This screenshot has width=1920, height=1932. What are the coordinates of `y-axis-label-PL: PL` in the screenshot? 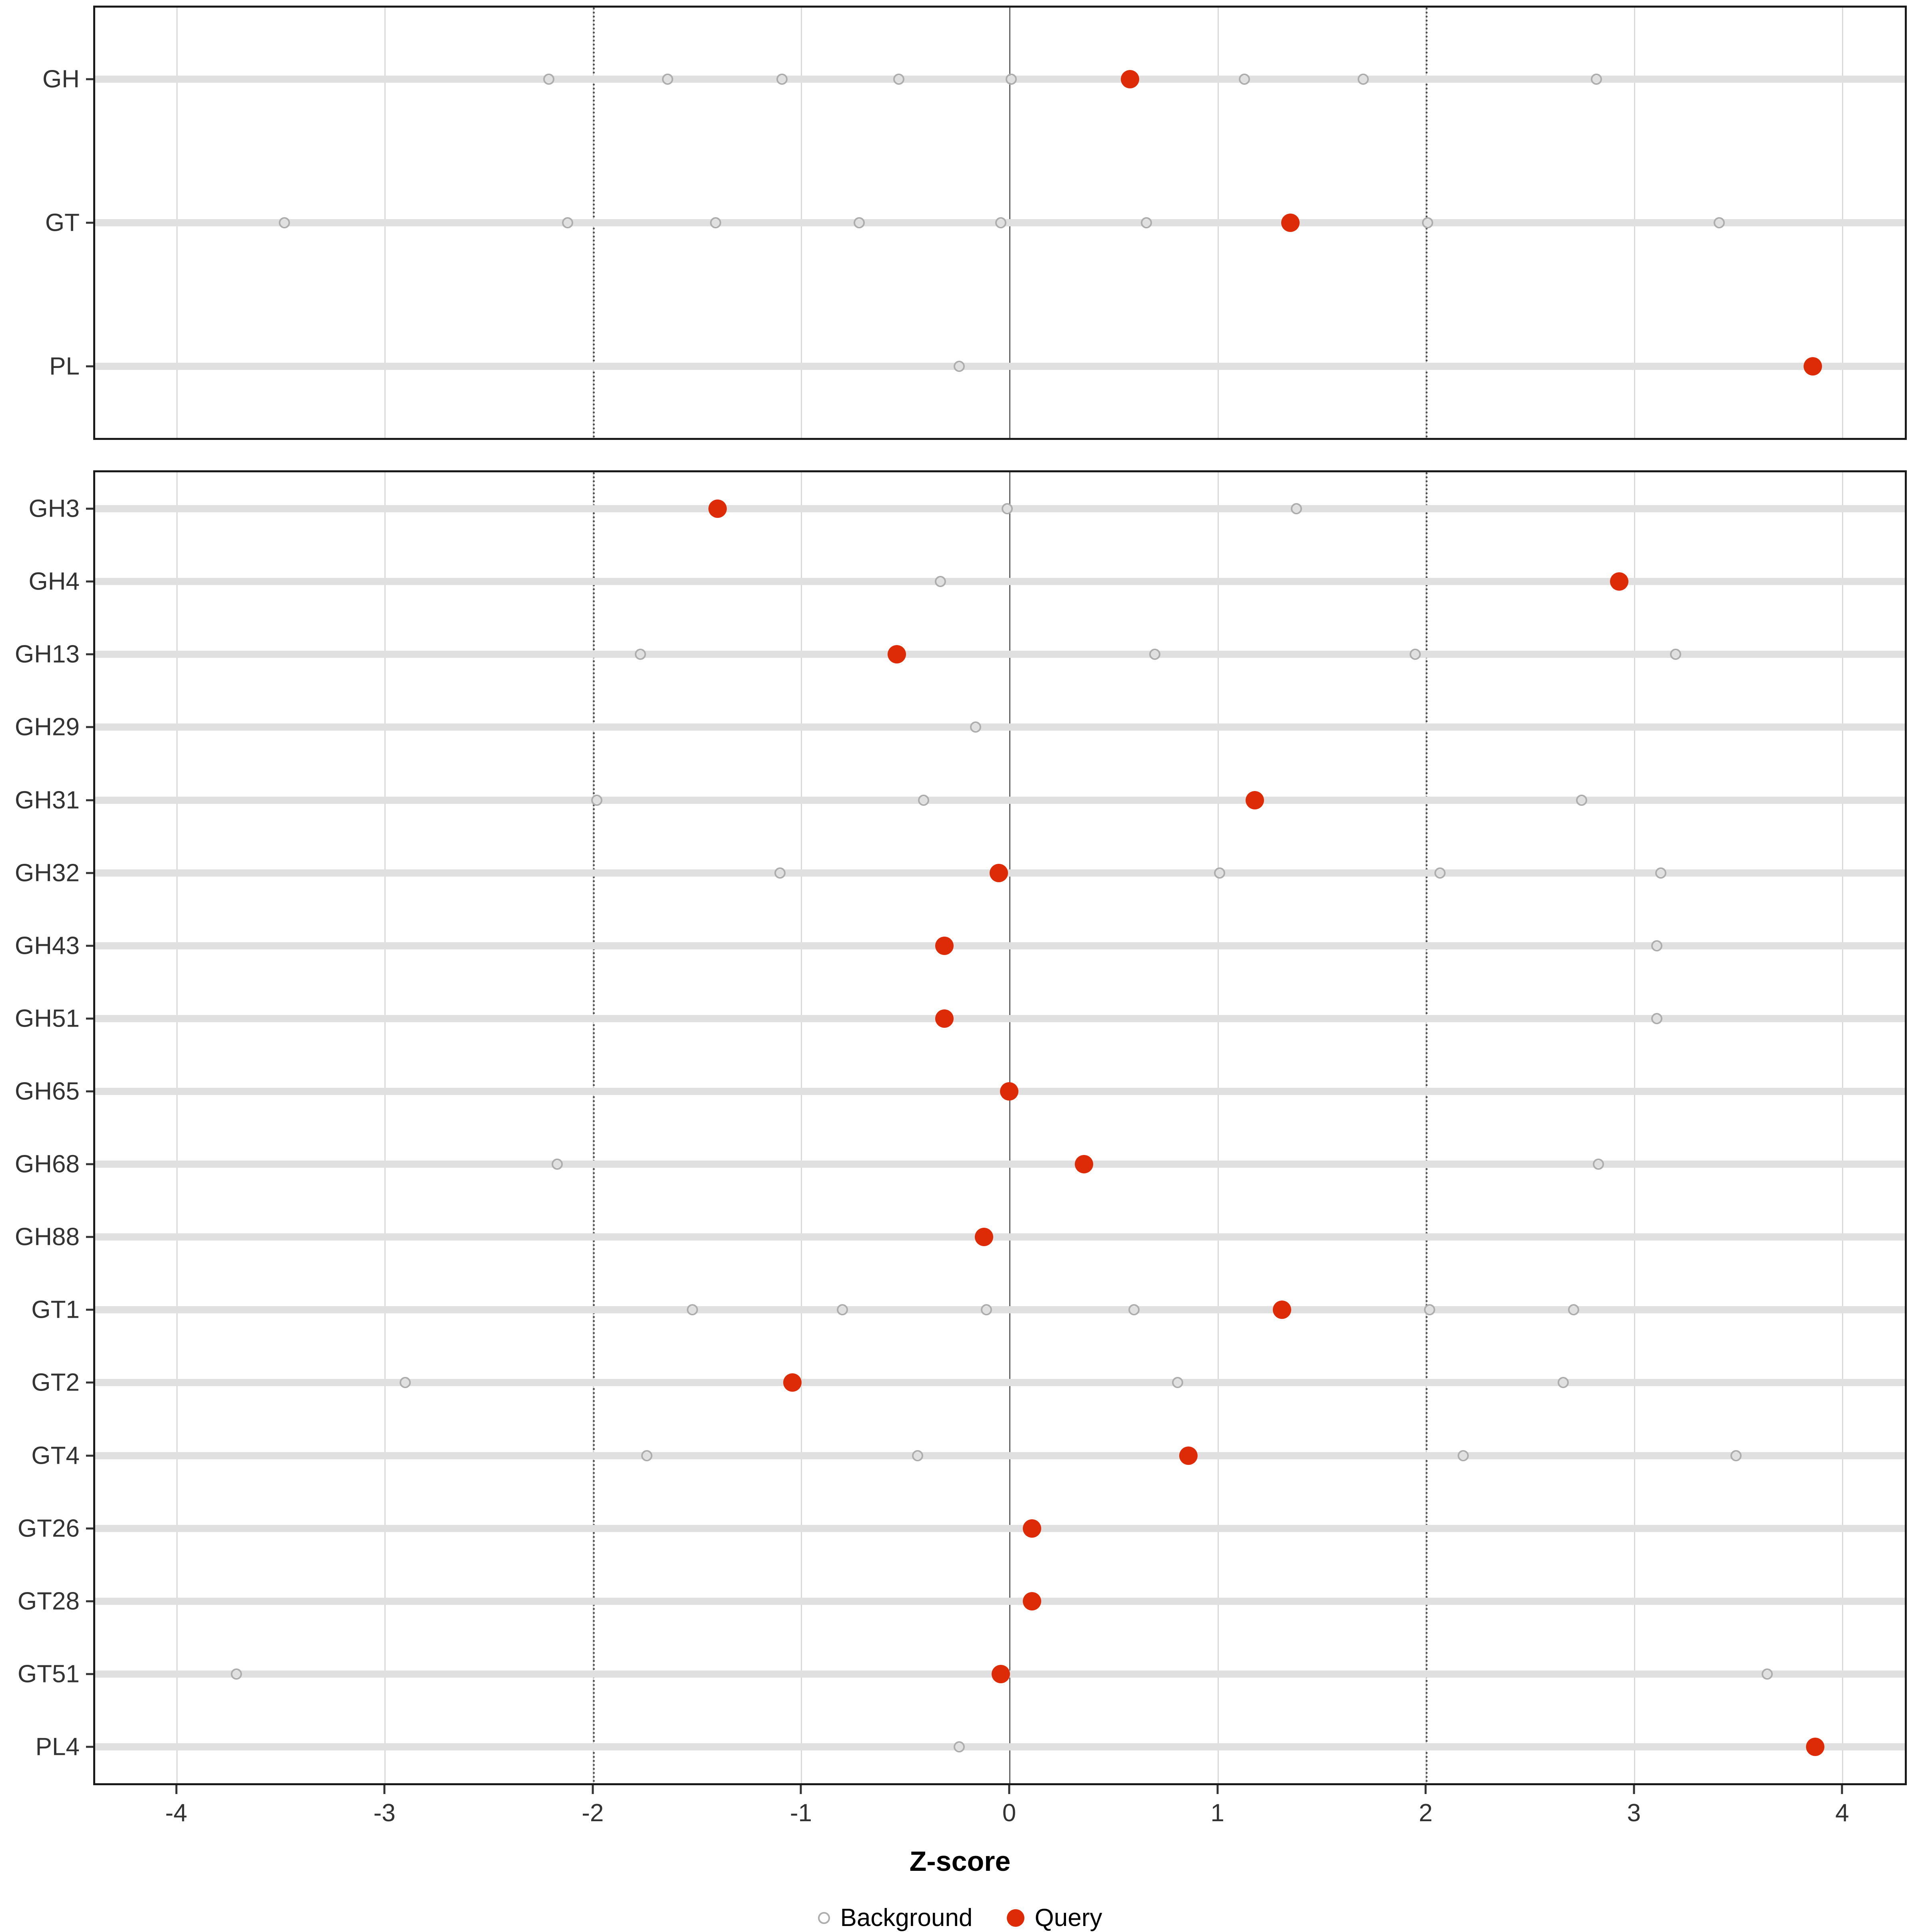 It's located at (64, 366).